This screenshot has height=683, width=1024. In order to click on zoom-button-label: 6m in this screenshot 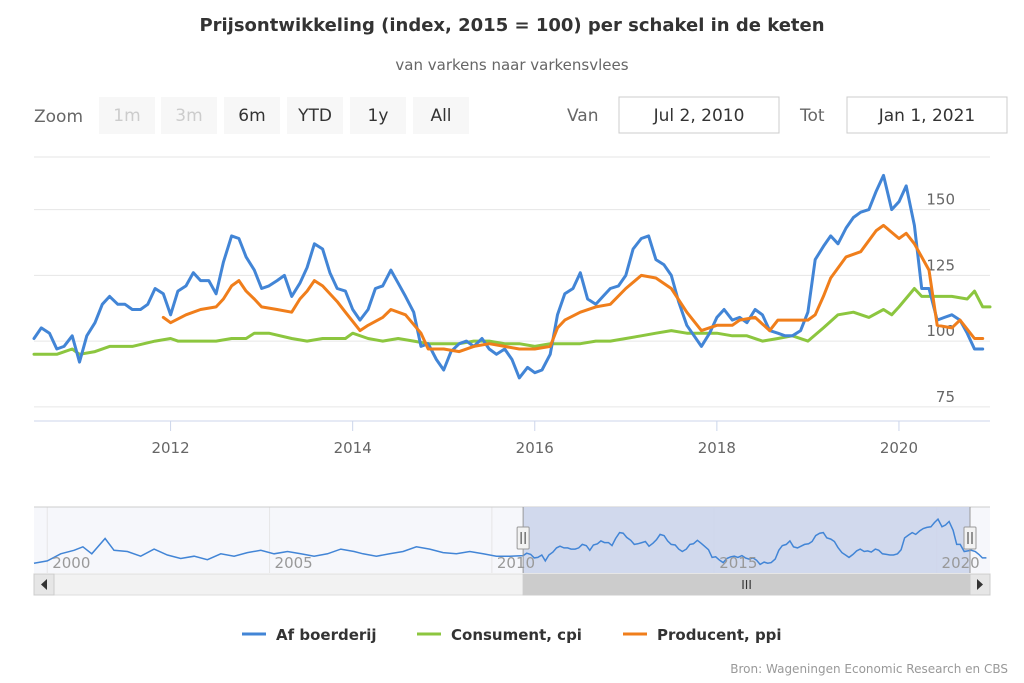, I will do `click(251, 116)`.